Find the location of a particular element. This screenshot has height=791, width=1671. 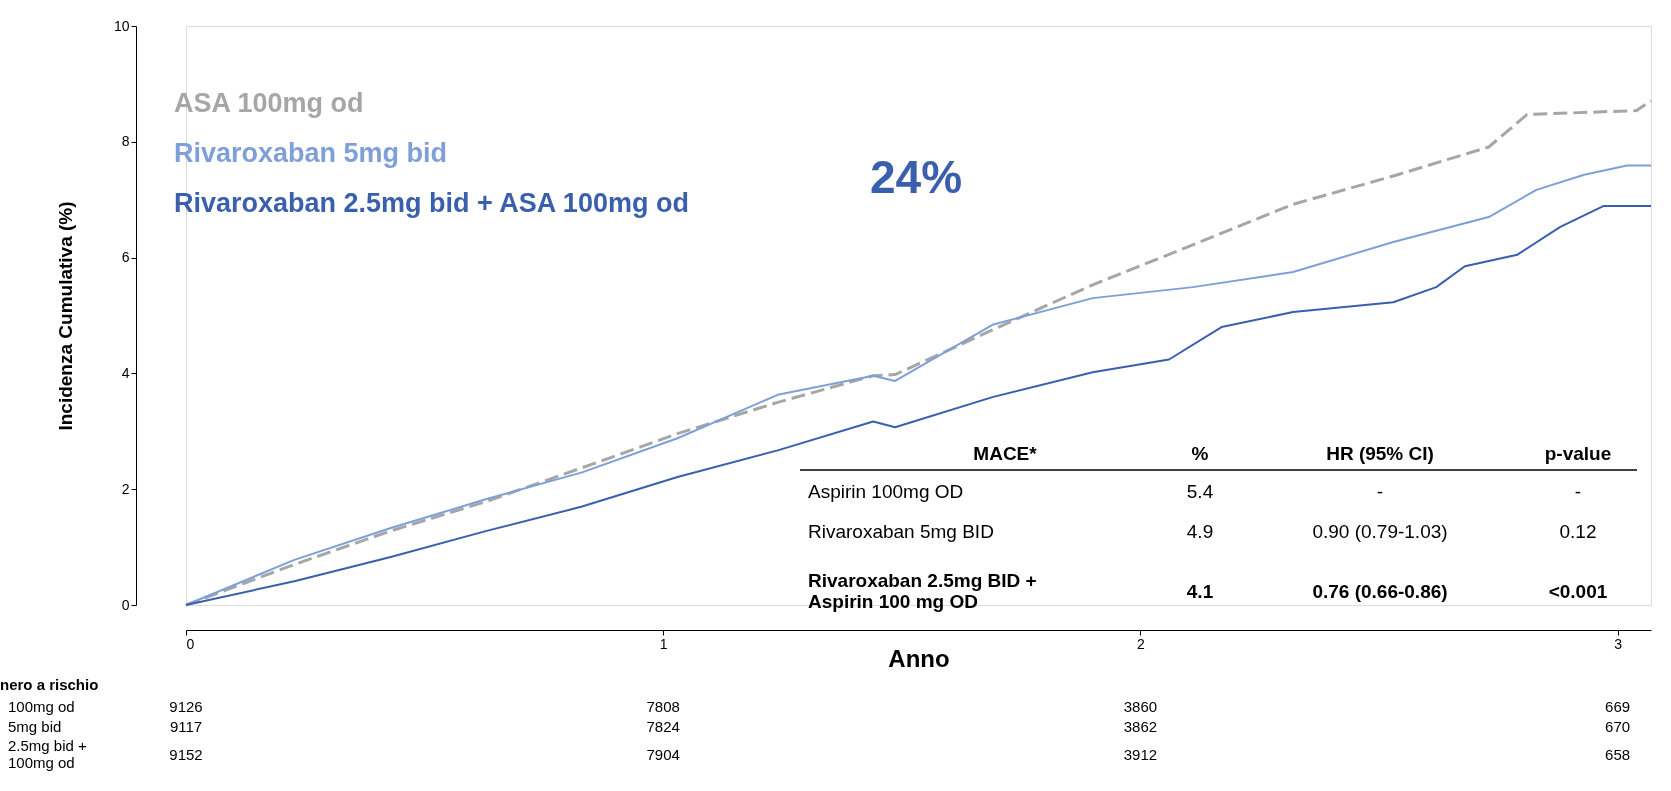

y-axis-title: Incidenza Cumulativa (%) is located at coordinates (65, 316).